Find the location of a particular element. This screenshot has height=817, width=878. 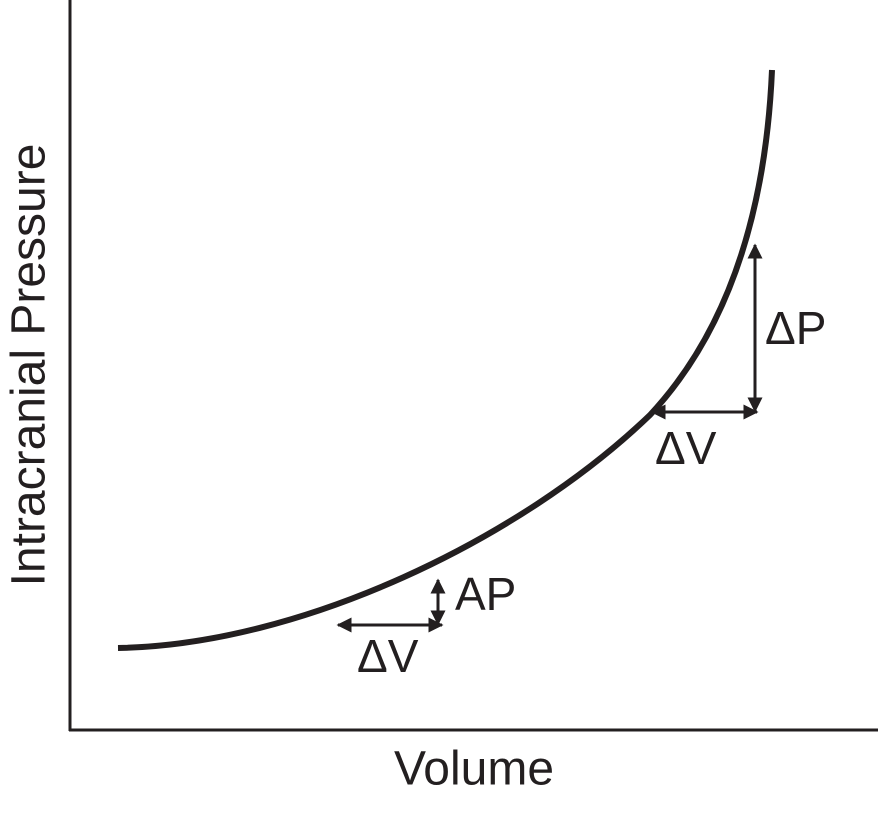

lower-arrows is located at coordinates (391, 605).